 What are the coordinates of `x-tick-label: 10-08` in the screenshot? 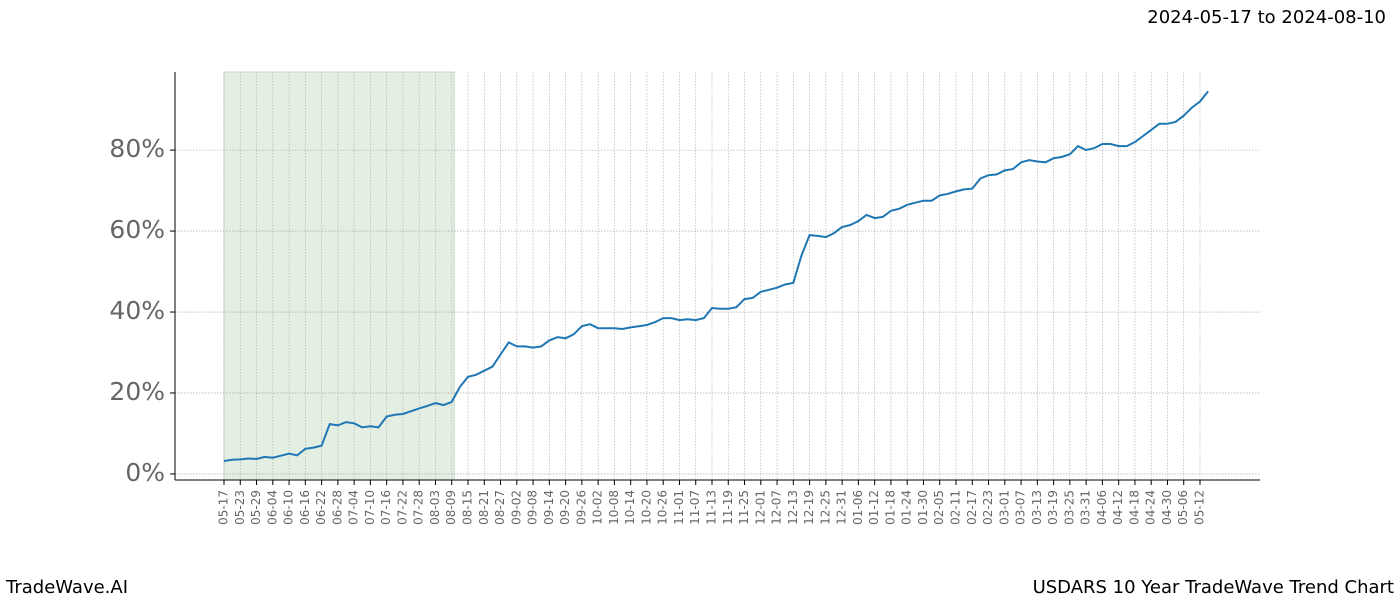 It's located at (614, 507).